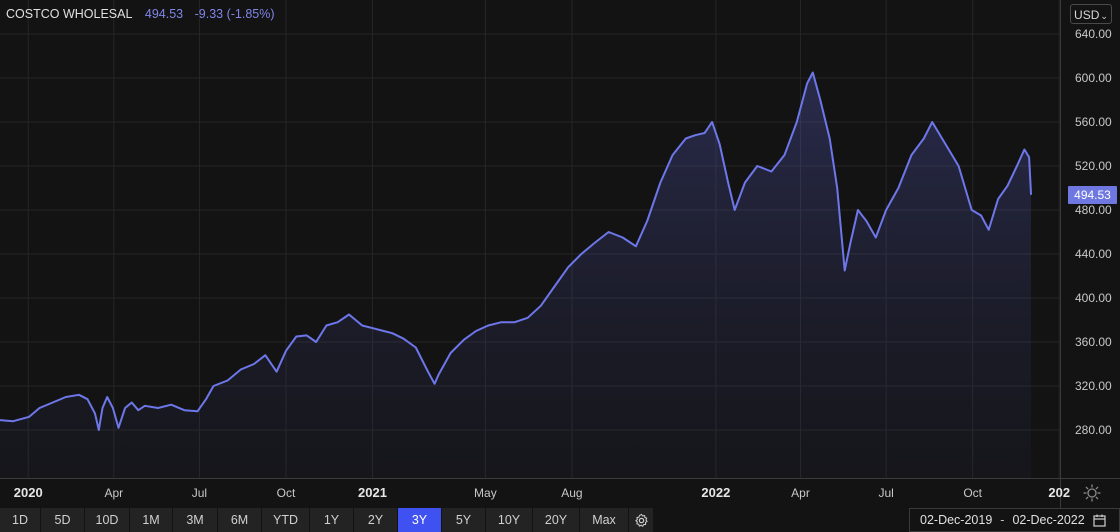 This screenshot has width=1120, height=532. Describe the element at coordinates (571, 493) in the screenshot. I see `x-tick-label: Aug` at that location.